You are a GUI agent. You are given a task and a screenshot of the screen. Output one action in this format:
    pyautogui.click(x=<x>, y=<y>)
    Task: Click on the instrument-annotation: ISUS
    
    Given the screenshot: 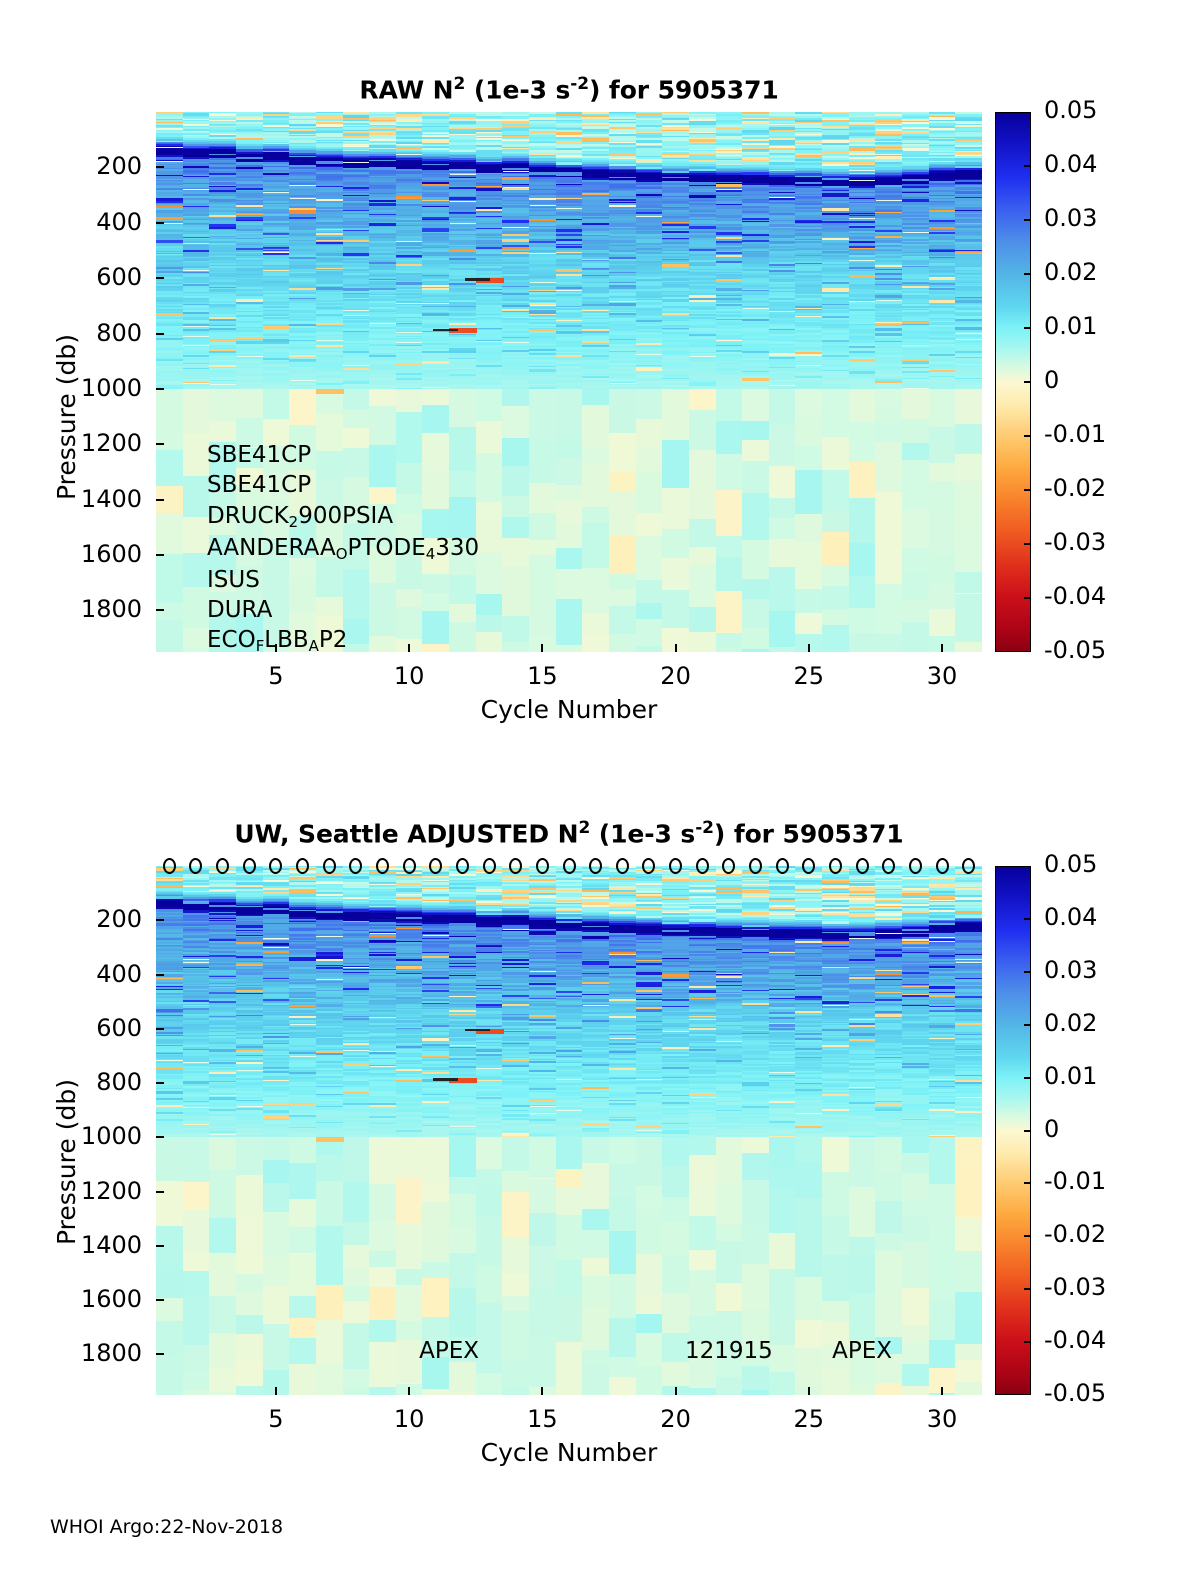 What is the action you would take?
    pyautogui.click(x=343, y=580)
    